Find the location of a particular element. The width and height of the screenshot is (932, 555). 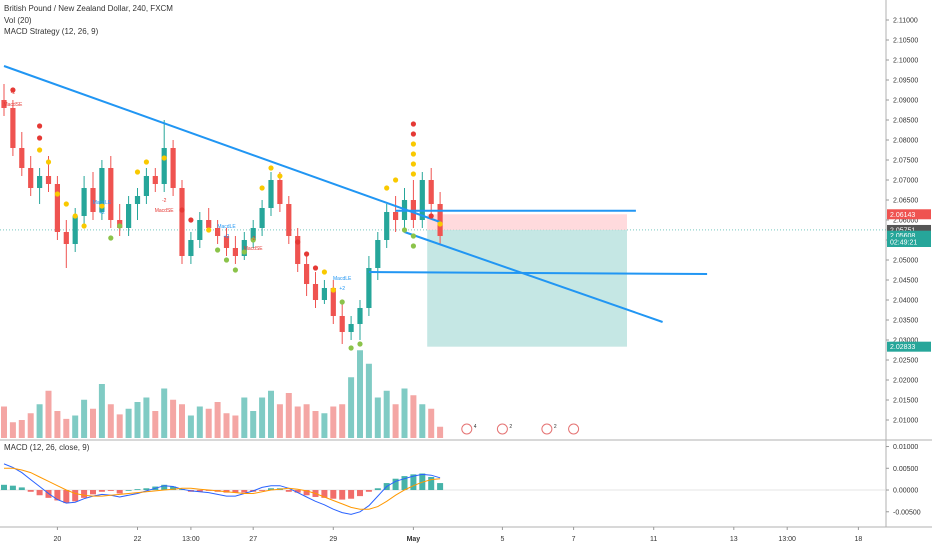

price-tick-label: 2.08500 is located at coordinates (905, 121).